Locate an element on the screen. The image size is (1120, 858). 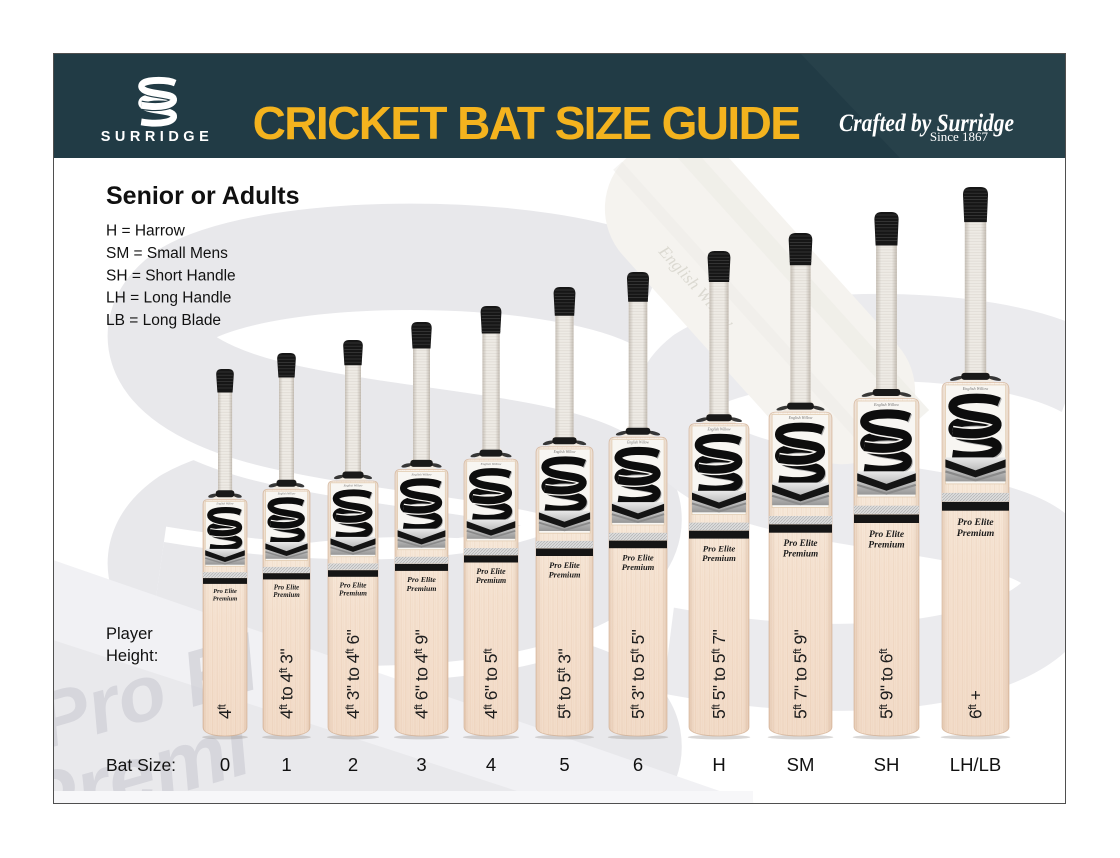
svg-text: Senior or Adults is located at coordinates (203, 196).